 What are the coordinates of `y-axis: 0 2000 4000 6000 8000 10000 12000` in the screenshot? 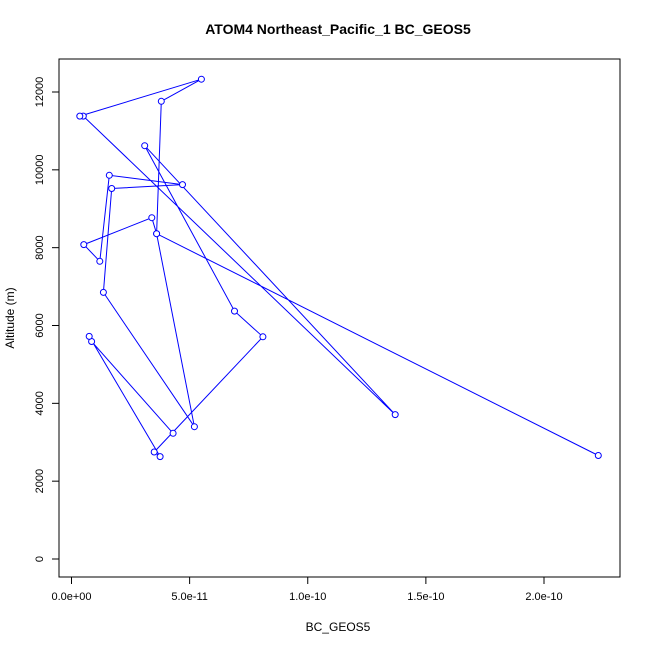 It's located at (47, 319).